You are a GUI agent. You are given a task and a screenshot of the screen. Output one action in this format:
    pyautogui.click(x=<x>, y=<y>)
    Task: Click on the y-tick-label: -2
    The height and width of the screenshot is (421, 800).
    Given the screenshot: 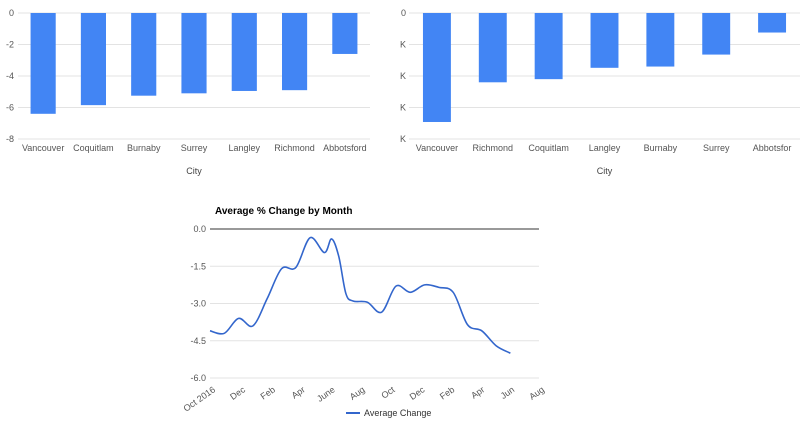 What is the action you would take?
    pyautogui.click(x=10, y=45)
    